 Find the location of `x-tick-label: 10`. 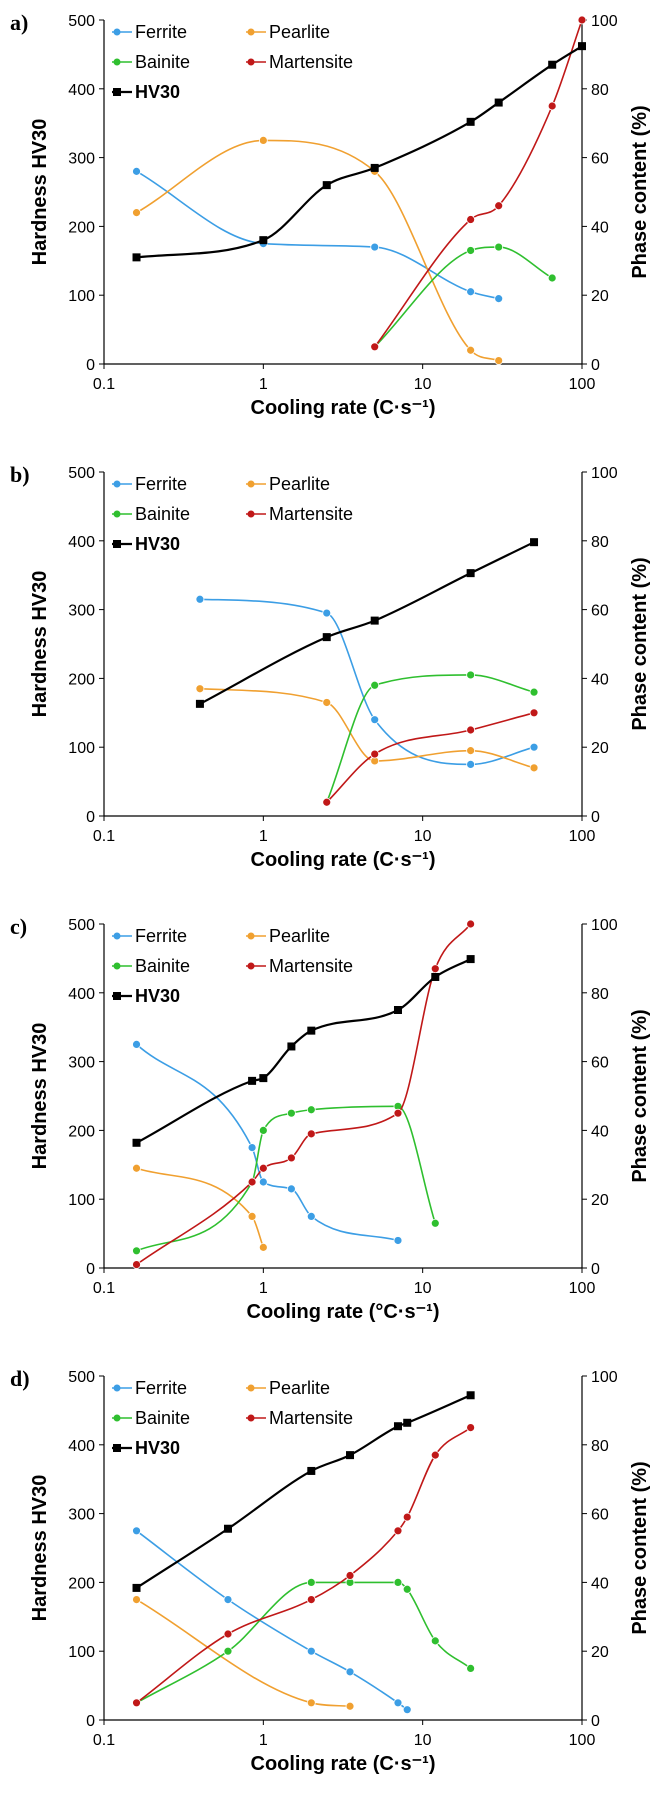

x-tick-label: 10 is located at coordinates (423, 836).